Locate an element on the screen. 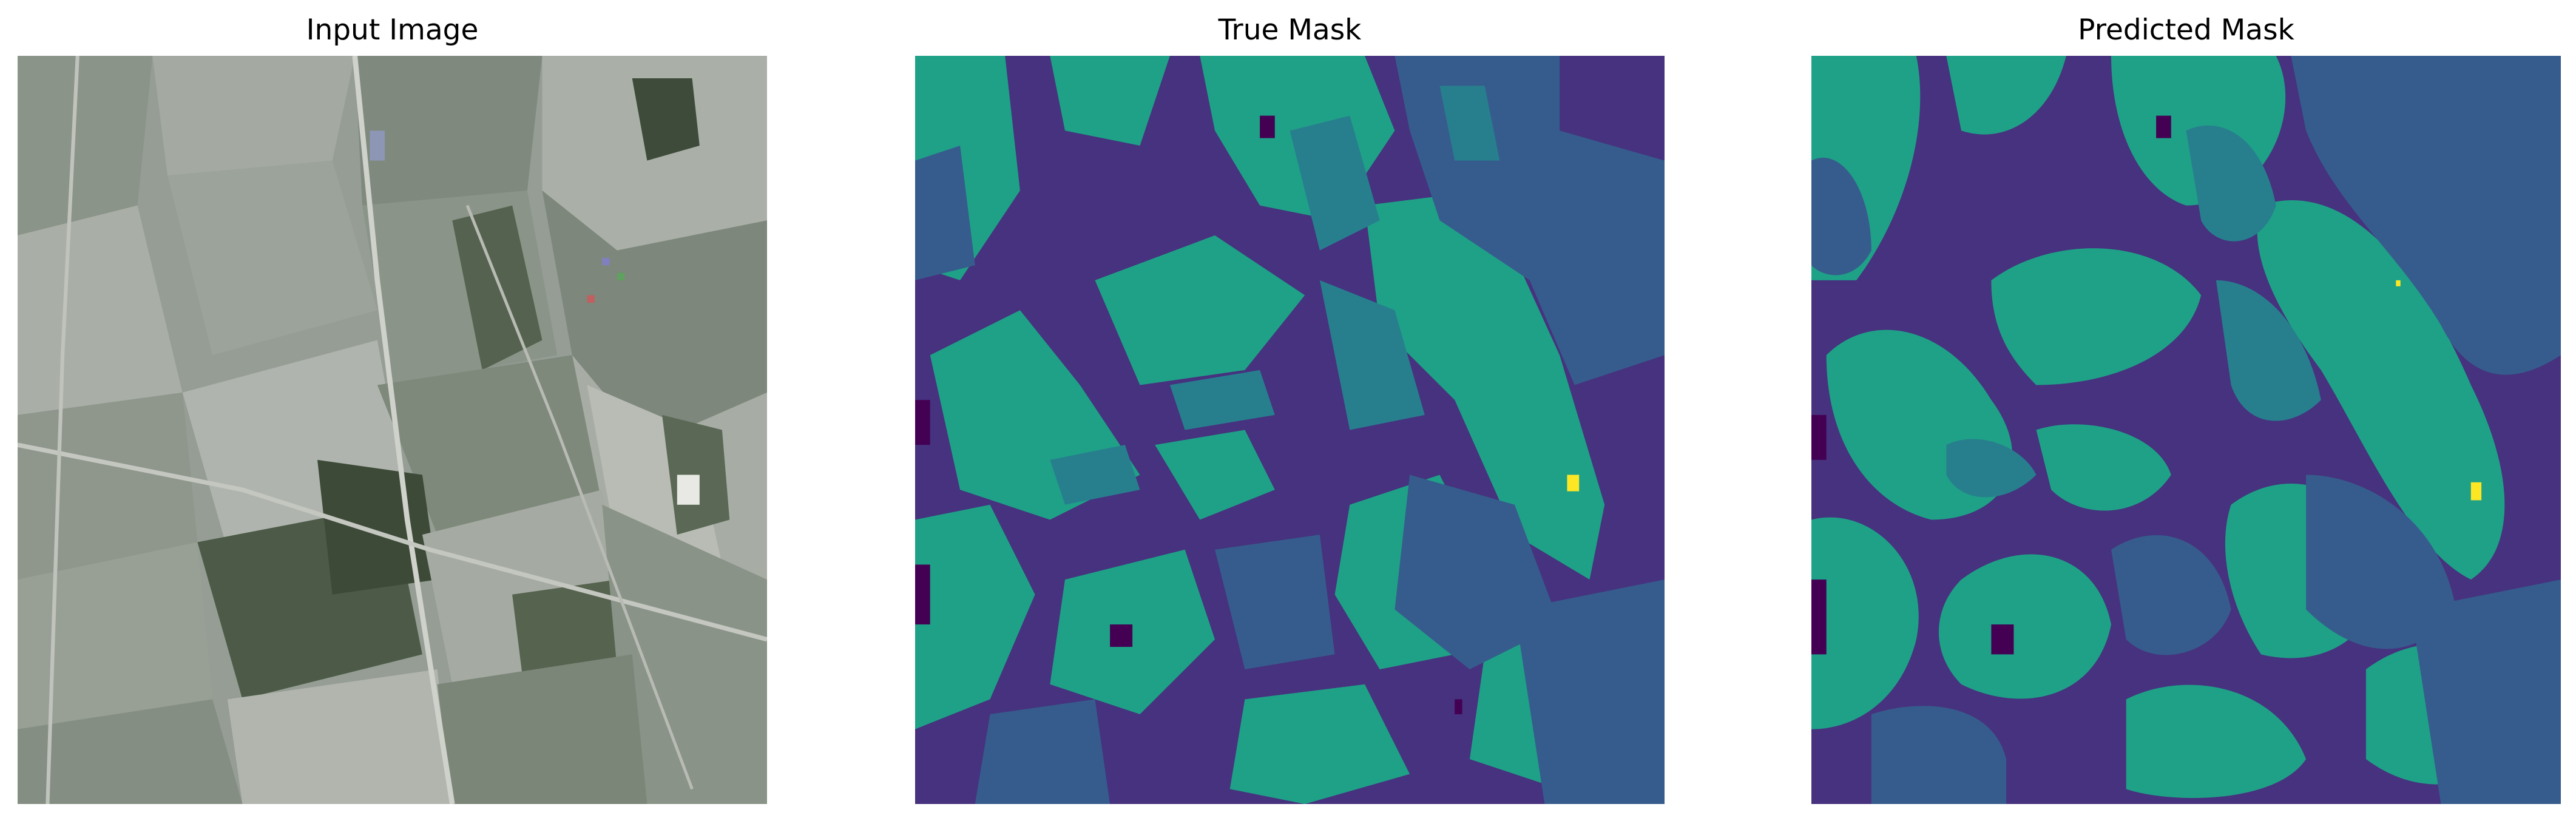 The image size is (2576, 821). panel-title-true: True Mask is located at coordinates (1290, 30).